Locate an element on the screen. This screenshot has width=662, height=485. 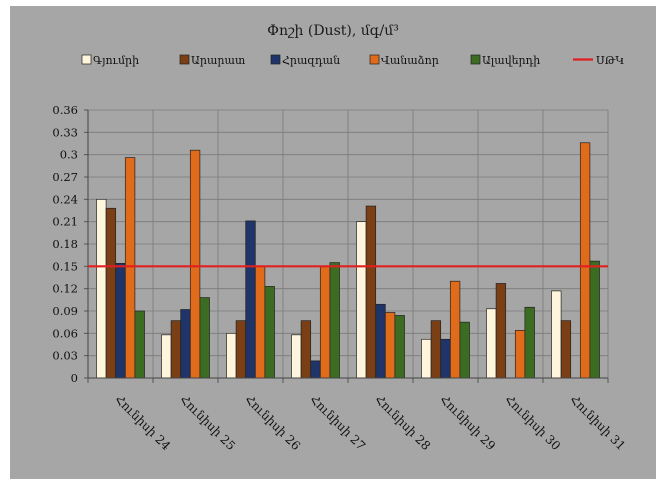
legend-label: Հրազդան is located at coordinates (311, 60).